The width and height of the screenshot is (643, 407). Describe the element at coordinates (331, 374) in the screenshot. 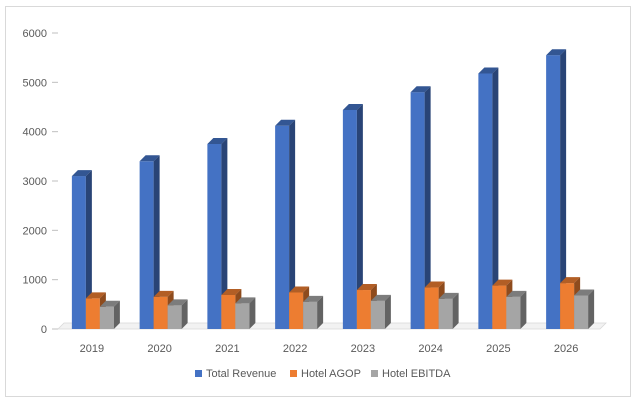

I see `legend-label: Hotel AGOP` at that location.